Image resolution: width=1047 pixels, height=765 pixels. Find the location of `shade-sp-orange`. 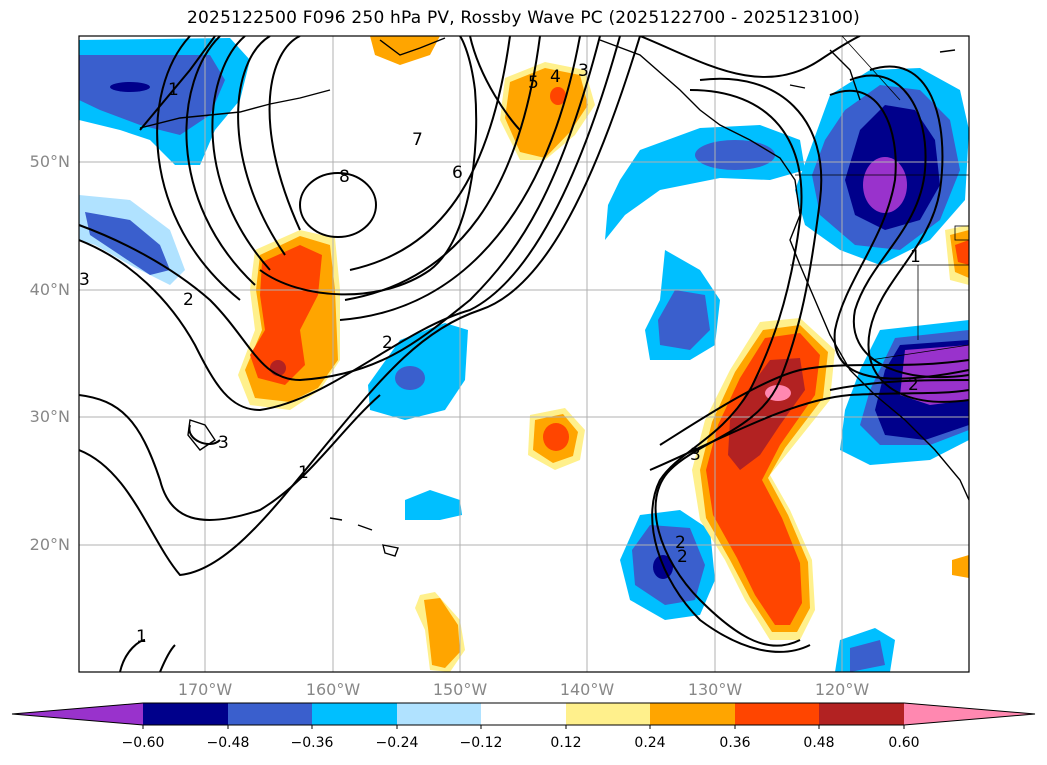

shade-sp-orange is located at coordinates (442, 633).